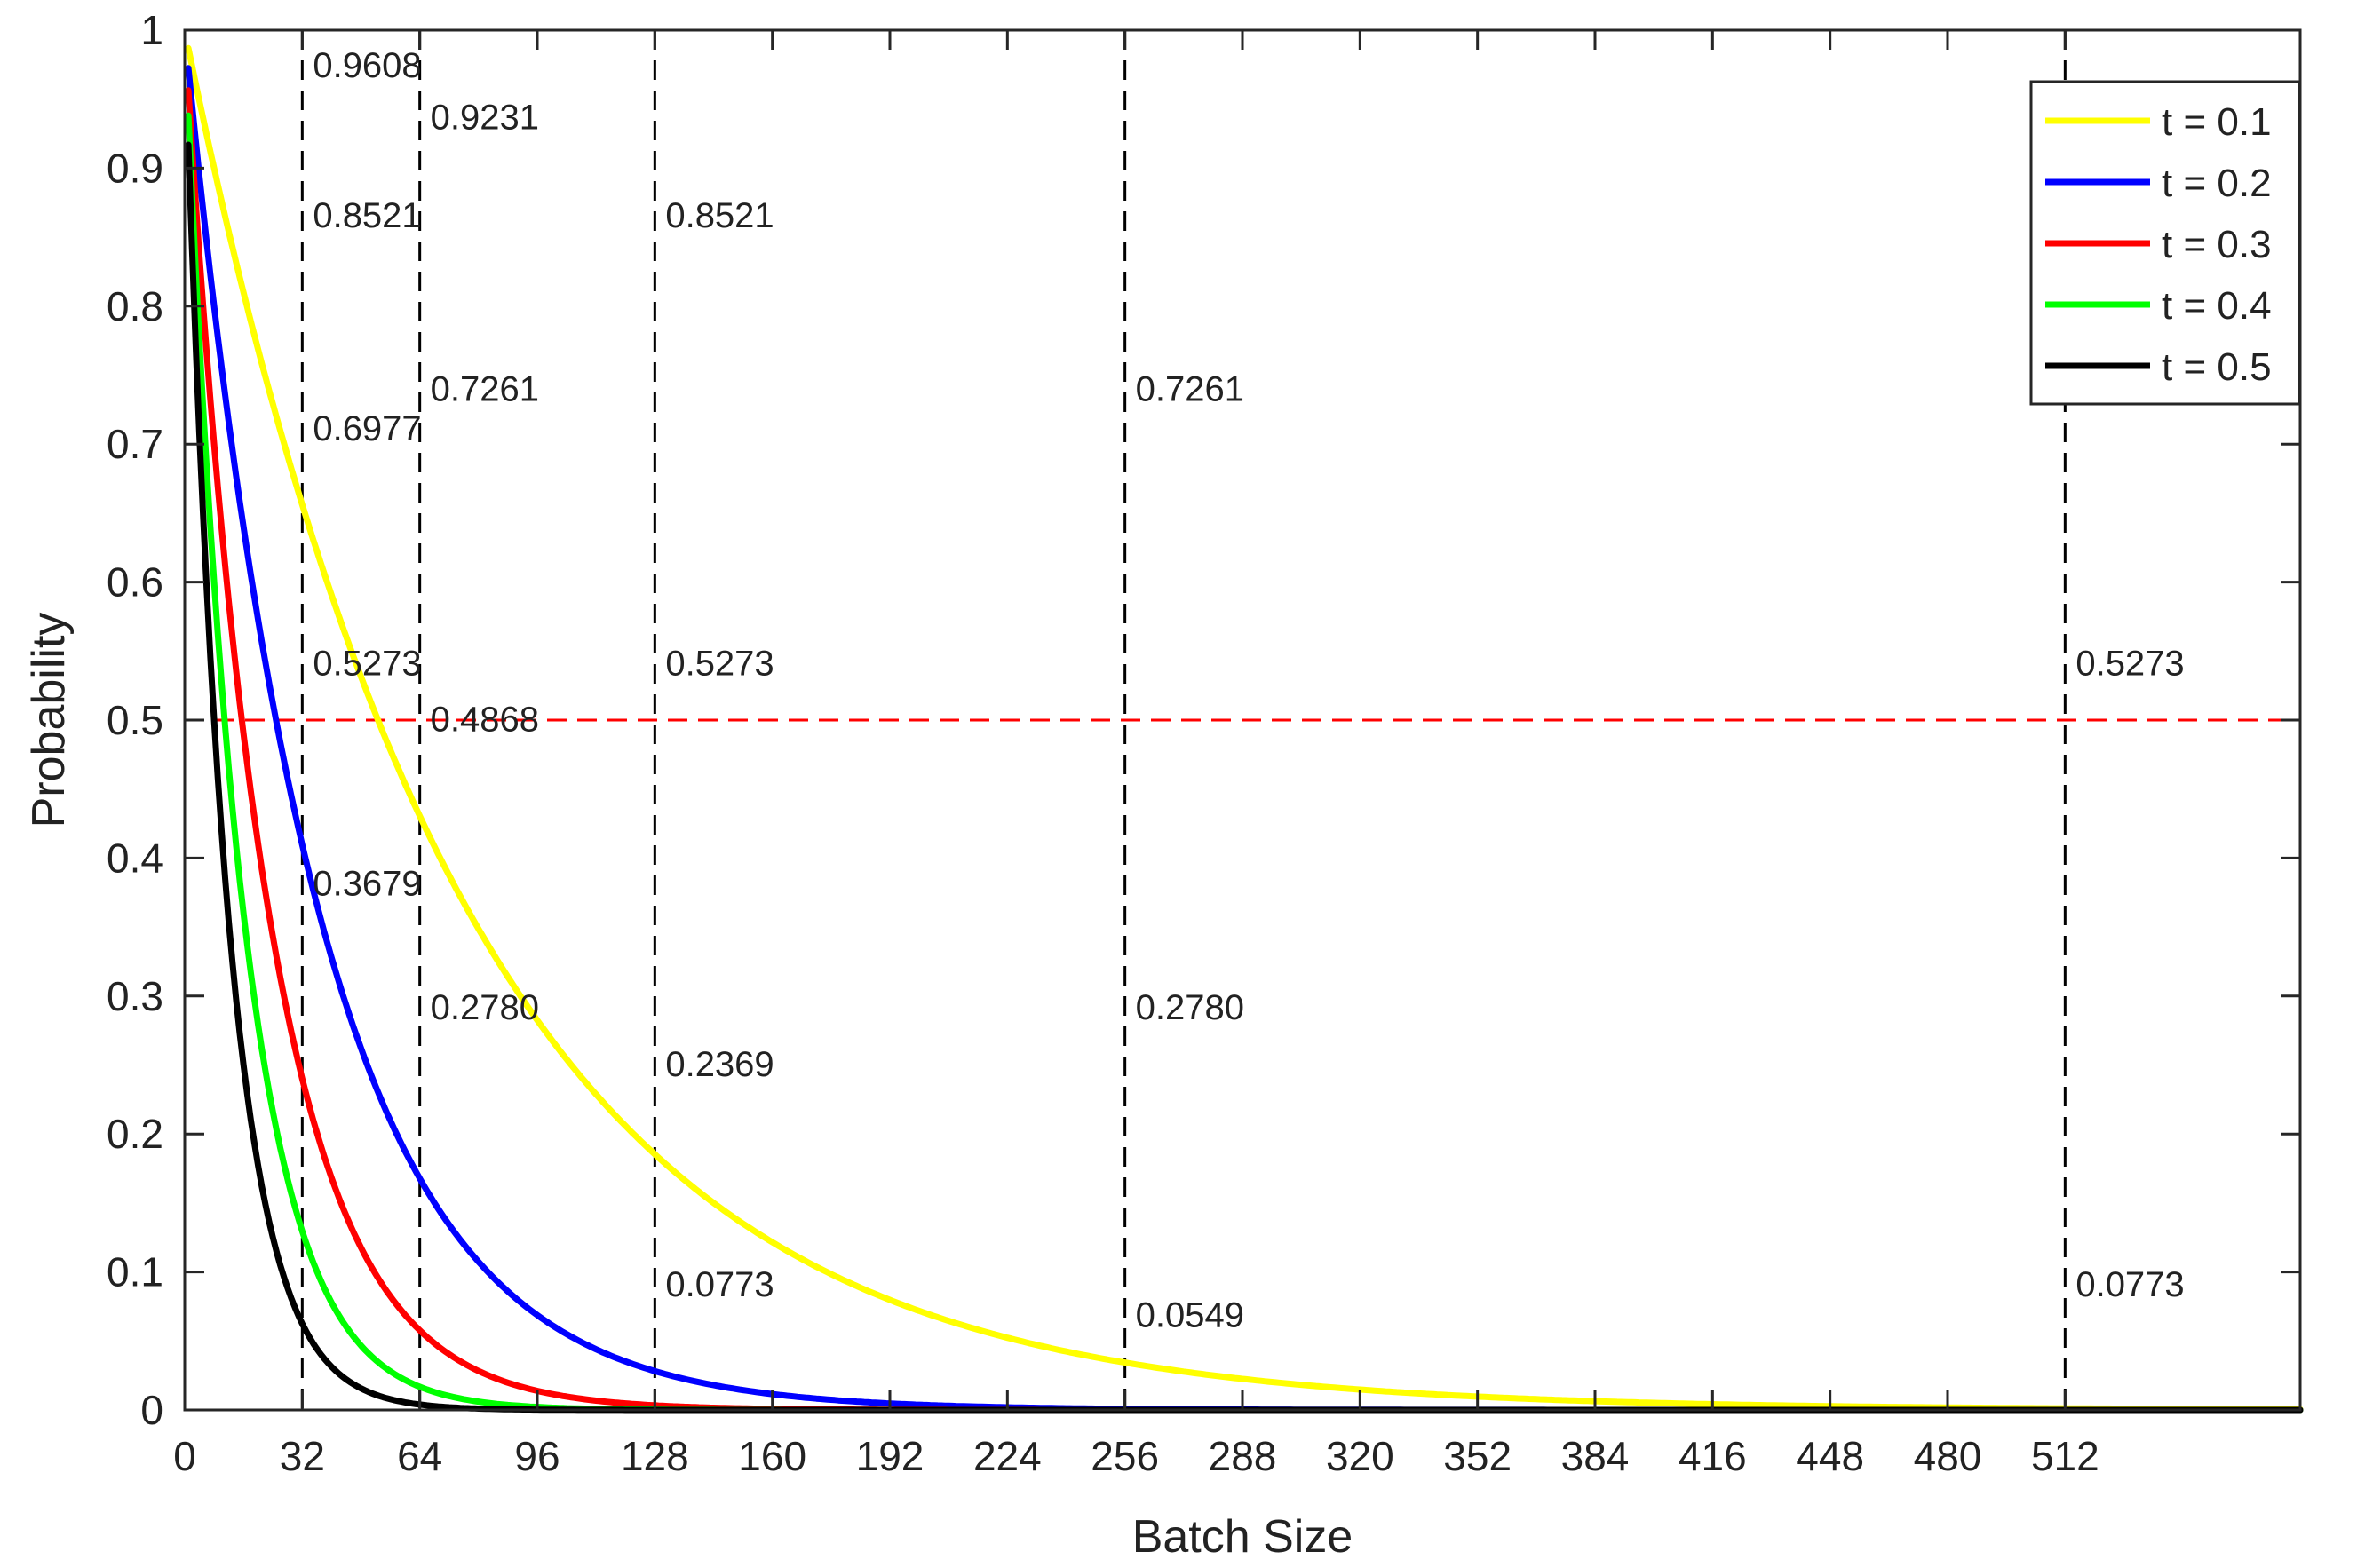 The width and height of the screenshot is (2365, 1568). Describe the element at coordinates (1830, 1456) in the screenshot. I see `x-tick-label: 448` at that location.